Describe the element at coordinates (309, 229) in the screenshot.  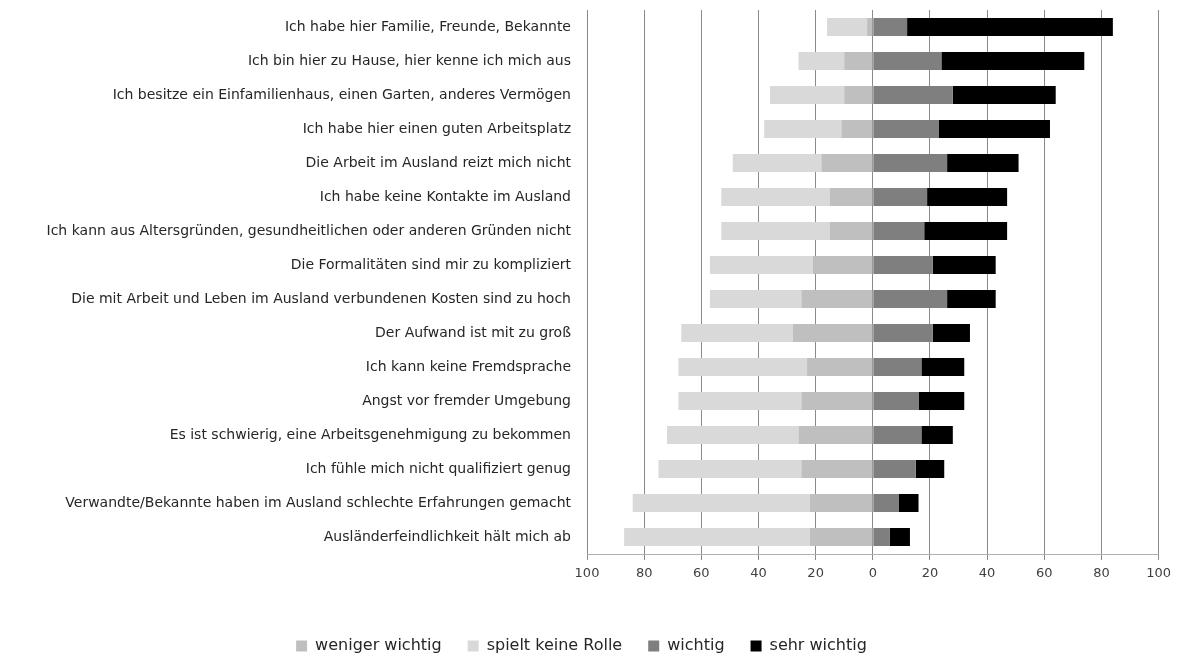
I see `y-tick-label: Ich kann aus Altersgründen, gesundheitlichen oder anderen Gründen nicht` at that location.